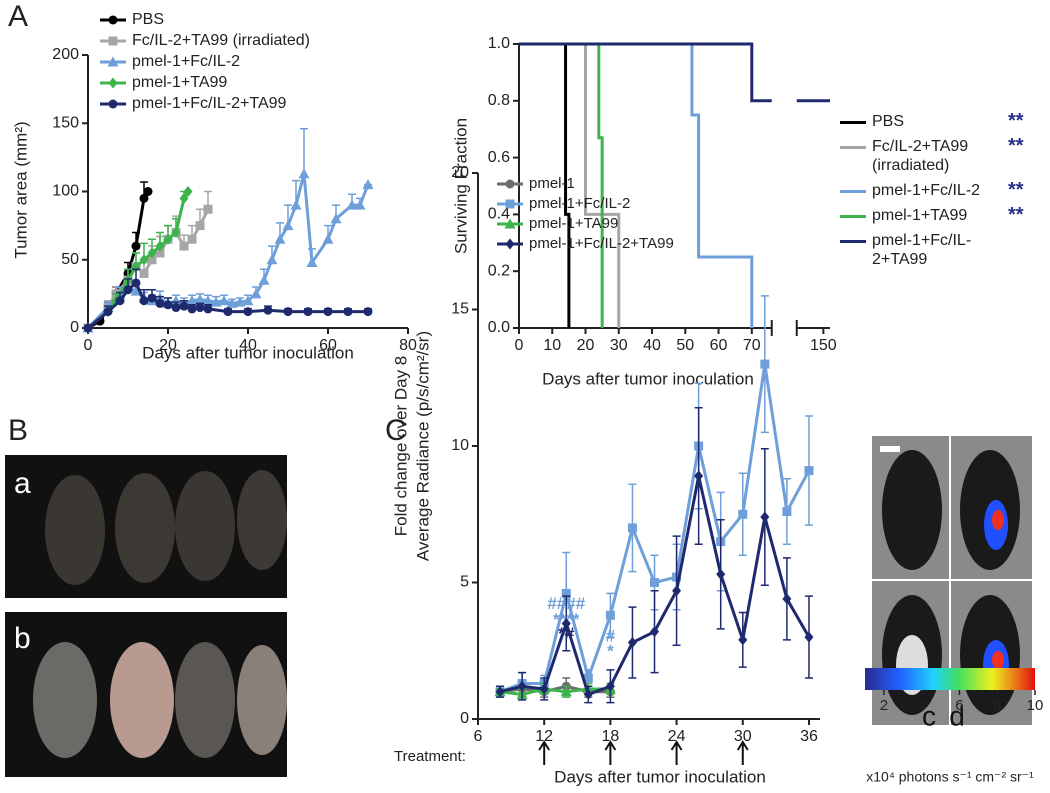 The height and width of the screenshot is (793, 1050). What do you see at coordinates (460, 186) in the screenshot?
I see `y-axis-label: Surviving Fraction` at bounding box center [460, 186].